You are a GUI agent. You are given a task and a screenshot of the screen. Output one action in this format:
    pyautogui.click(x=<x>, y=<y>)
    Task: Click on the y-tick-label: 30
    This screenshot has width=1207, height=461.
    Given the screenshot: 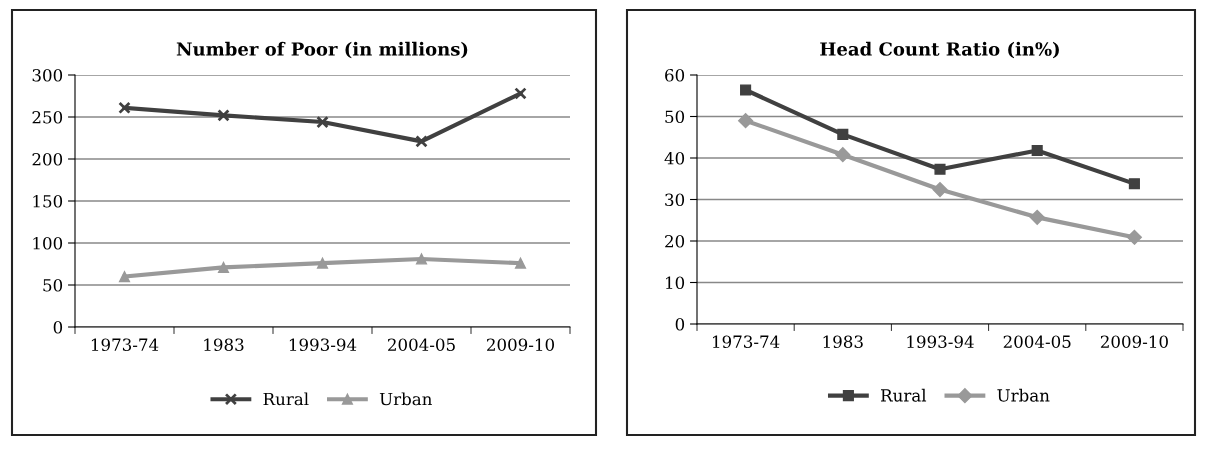 What is the action you would take?
    pyautogui.click(x=675, y=200)
    